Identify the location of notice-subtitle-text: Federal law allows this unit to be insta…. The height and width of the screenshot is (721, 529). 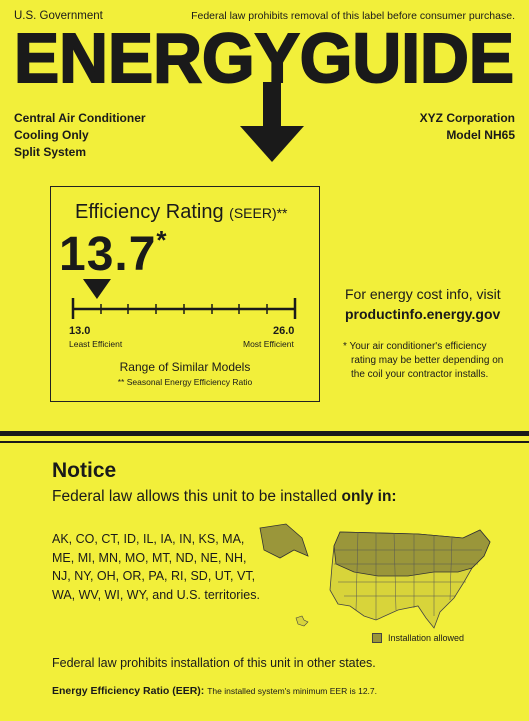
(197, 496).